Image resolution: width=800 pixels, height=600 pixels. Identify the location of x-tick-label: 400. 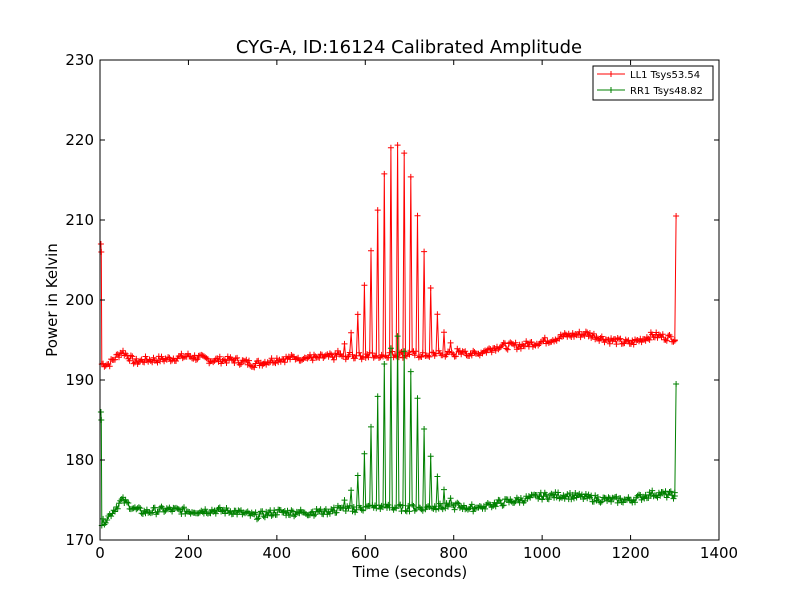
(277, 553).